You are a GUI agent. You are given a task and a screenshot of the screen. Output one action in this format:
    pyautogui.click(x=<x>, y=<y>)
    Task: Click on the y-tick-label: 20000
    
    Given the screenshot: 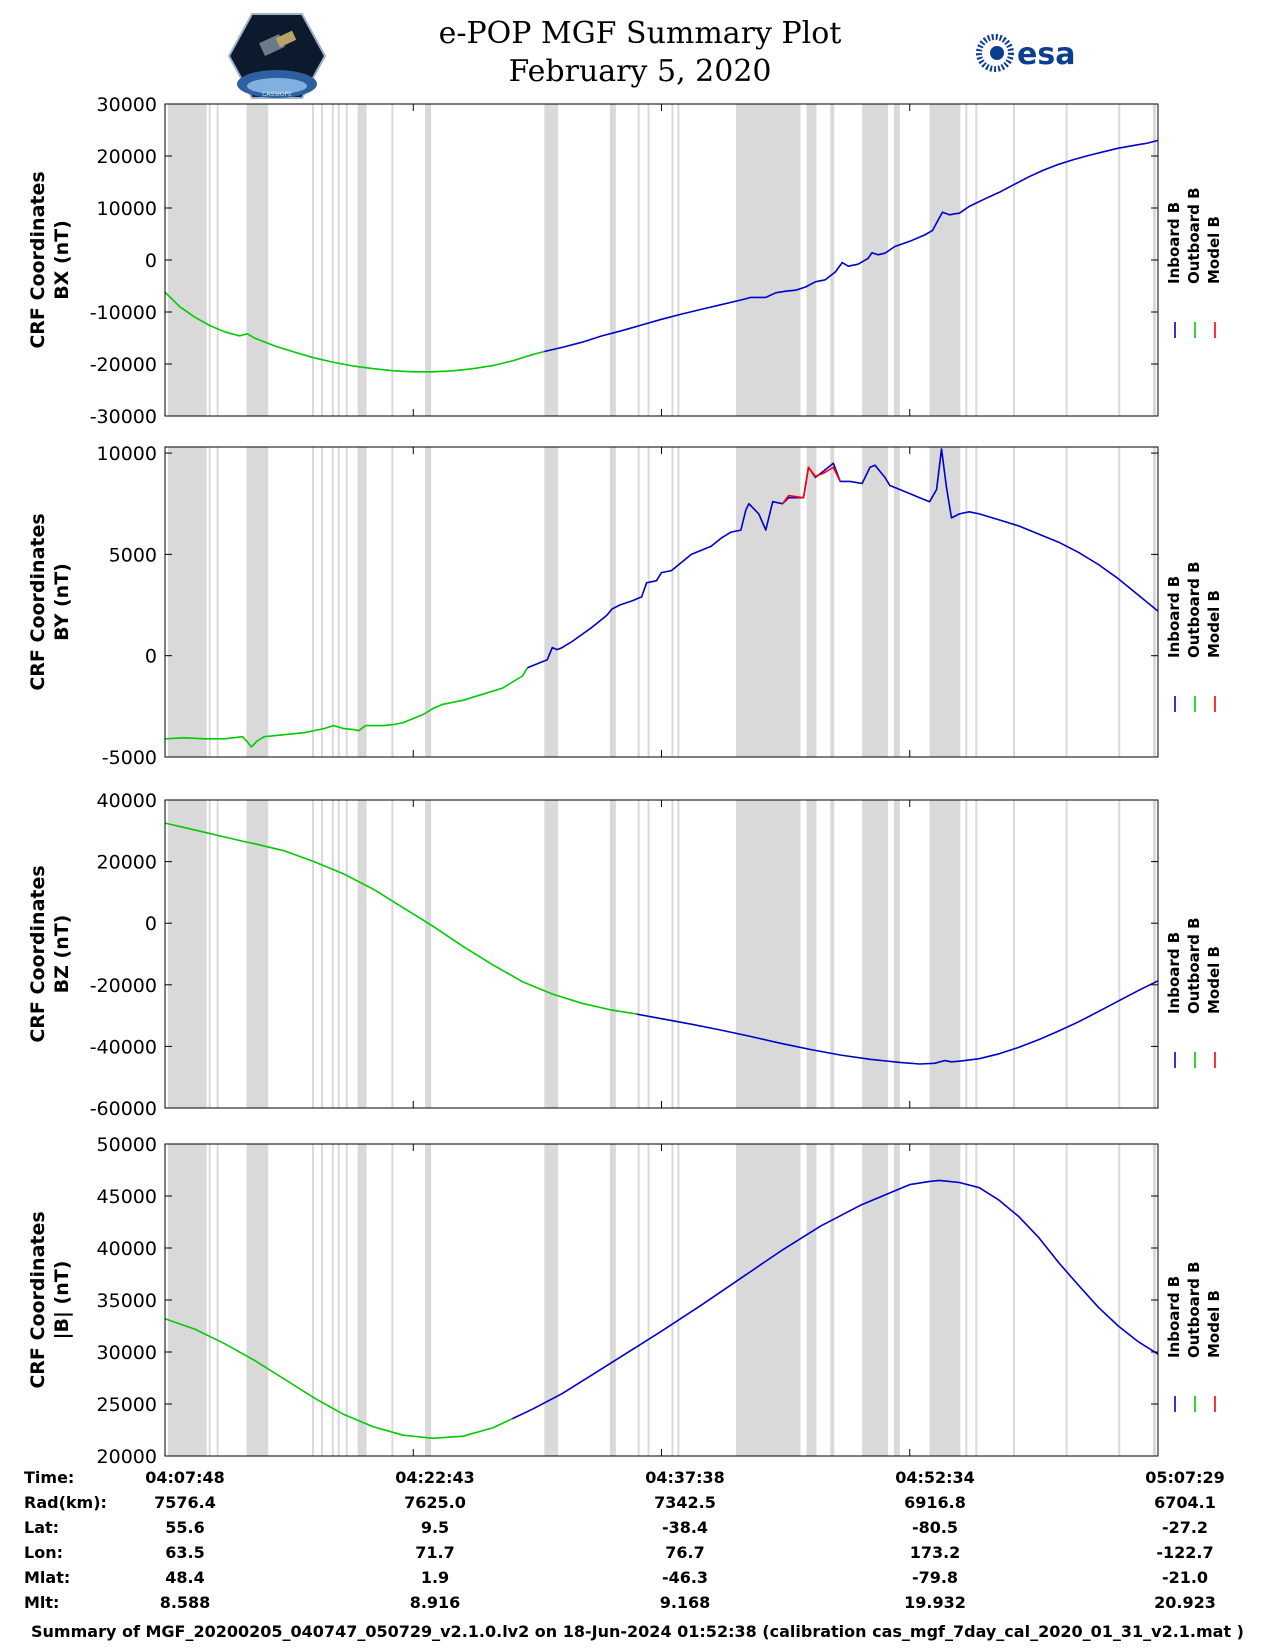 What is the action you would take?
    pyautogui.click(x=127, y=1457)
    